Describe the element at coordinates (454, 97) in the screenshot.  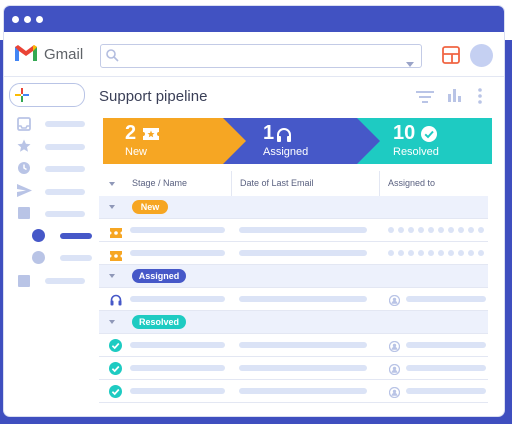
I see `bar-chart-icon` at that location.